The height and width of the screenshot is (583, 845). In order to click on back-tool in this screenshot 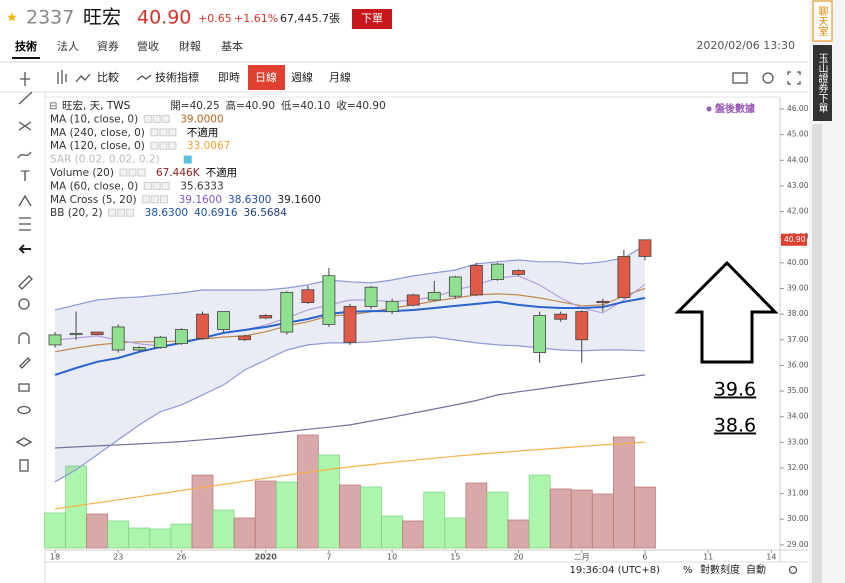, I will do `click(24, 249)`.